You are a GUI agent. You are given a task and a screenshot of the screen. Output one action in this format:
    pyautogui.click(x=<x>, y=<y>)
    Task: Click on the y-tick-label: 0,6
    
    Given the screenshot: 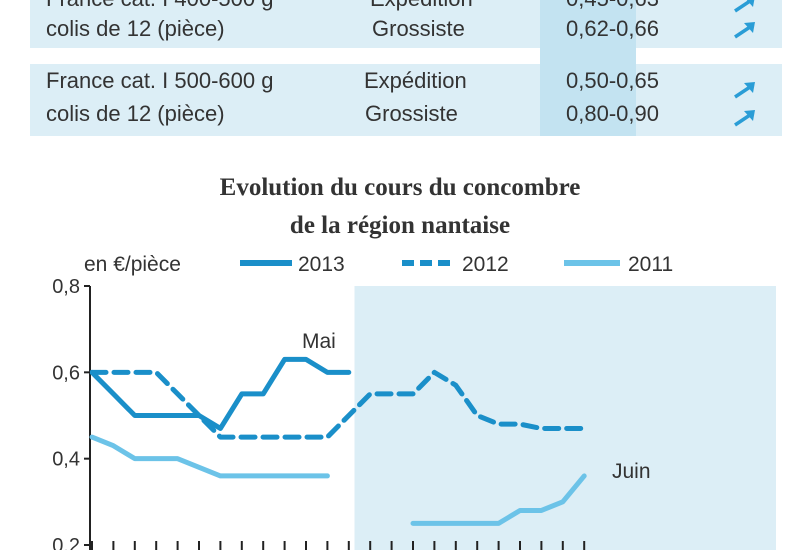 What is the action you would take?
    pyautogui.click(x=66, y=373)
    